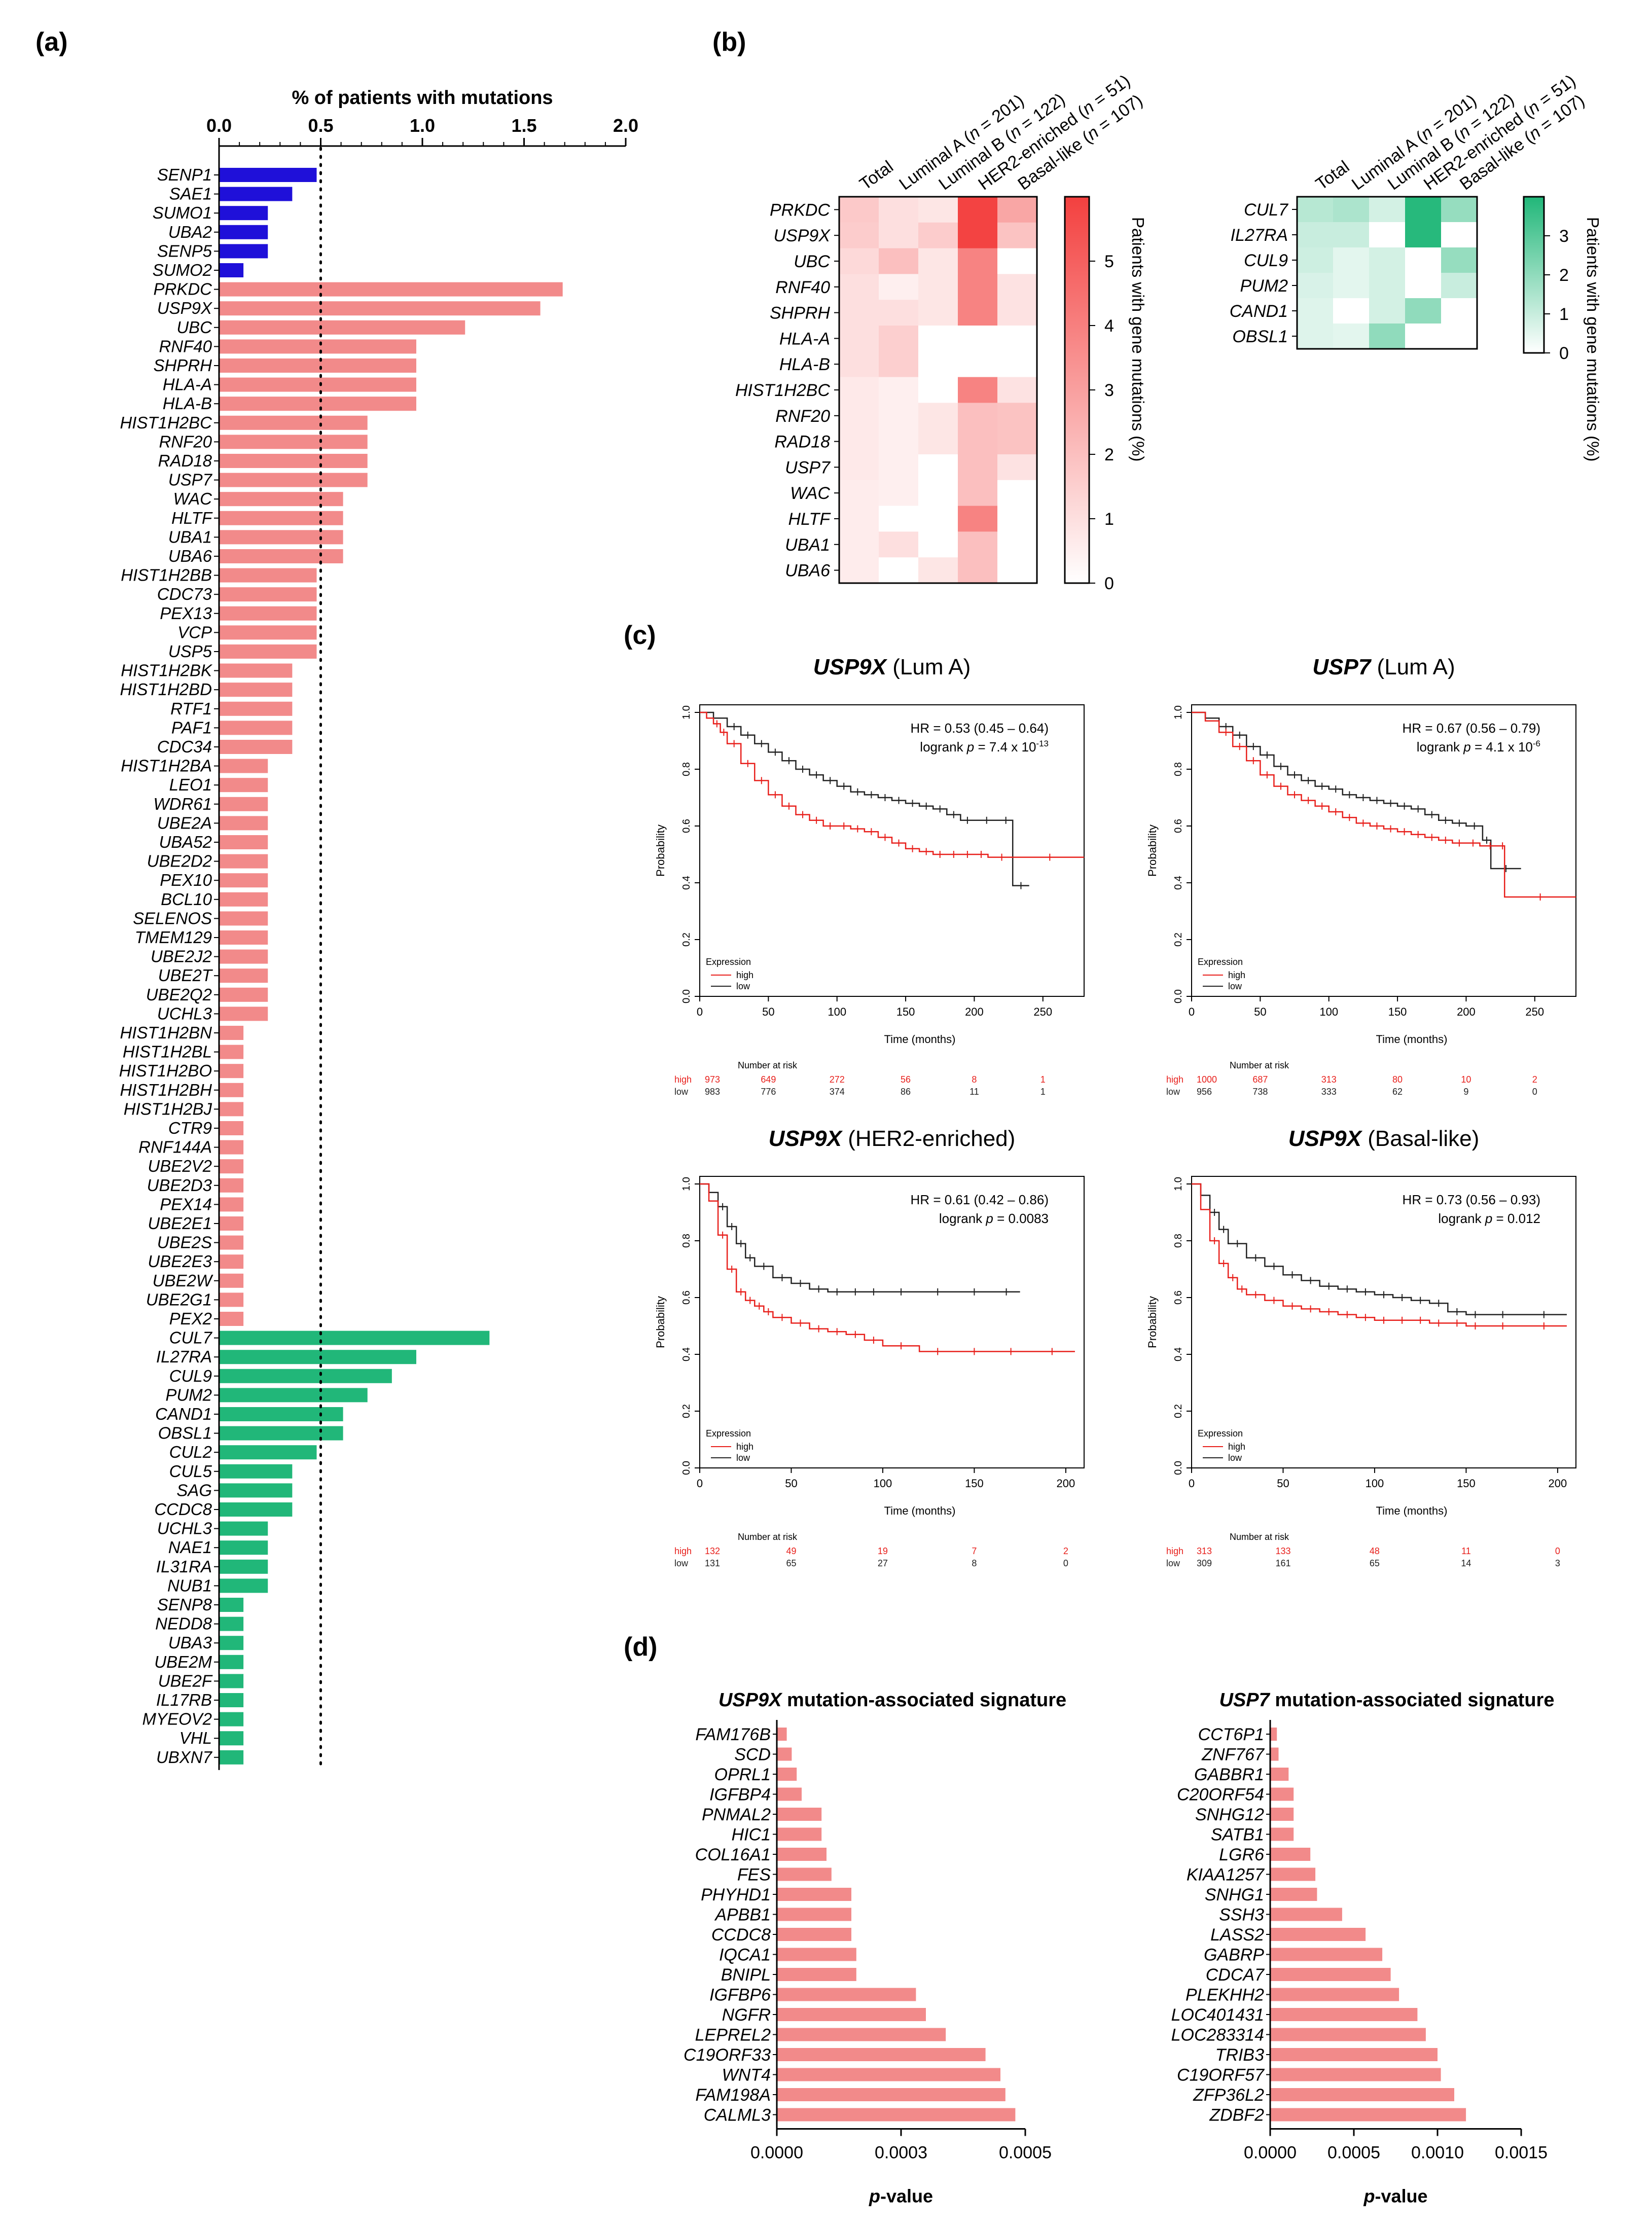 This screenshot has height=2228, width=1652. I want to click on risk-value: 956, so click(1205, 1092).